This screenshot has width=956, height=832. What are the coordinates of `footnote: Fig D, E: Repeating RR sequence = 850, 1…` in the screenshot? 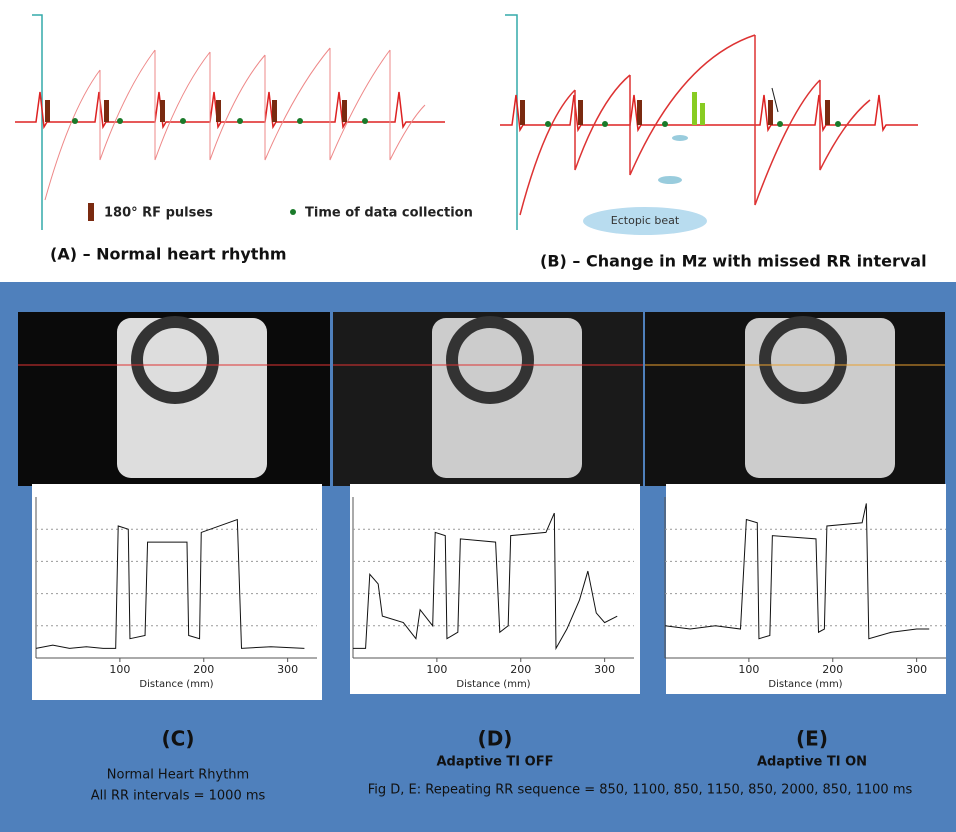 It's located at (640, 790).